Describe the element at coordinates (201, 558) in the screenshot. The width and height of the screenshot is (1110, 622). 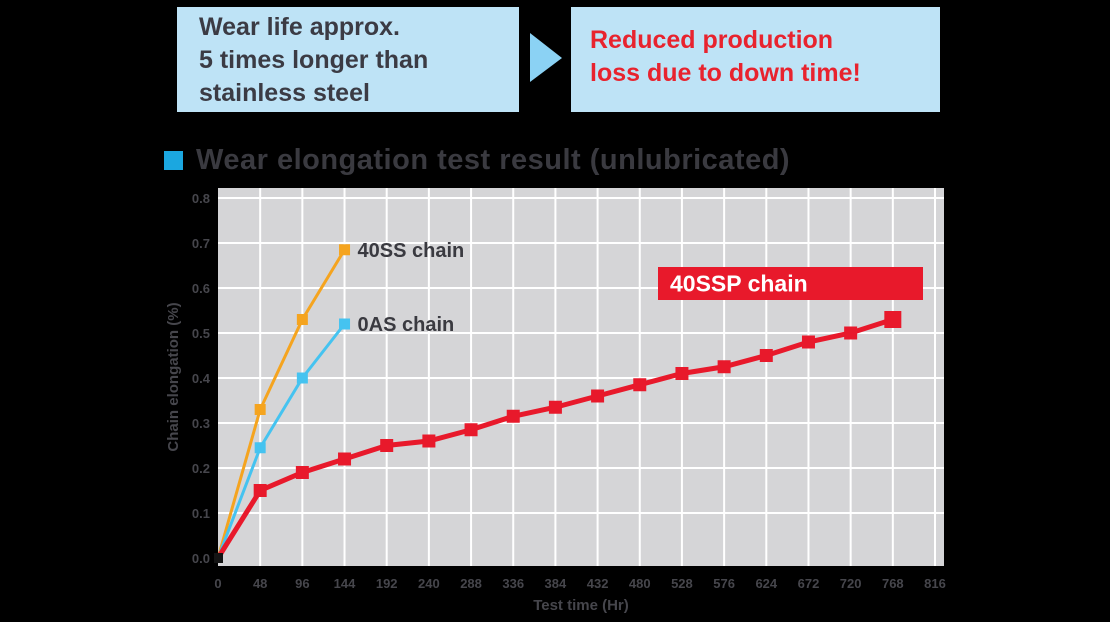
I see `y-tick-label: 0.0` at that location.